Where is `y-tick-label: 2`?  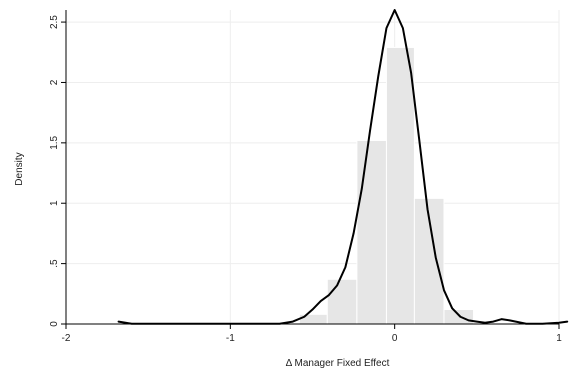
y-tick-label: 2 is located at coordinates (54, 82).